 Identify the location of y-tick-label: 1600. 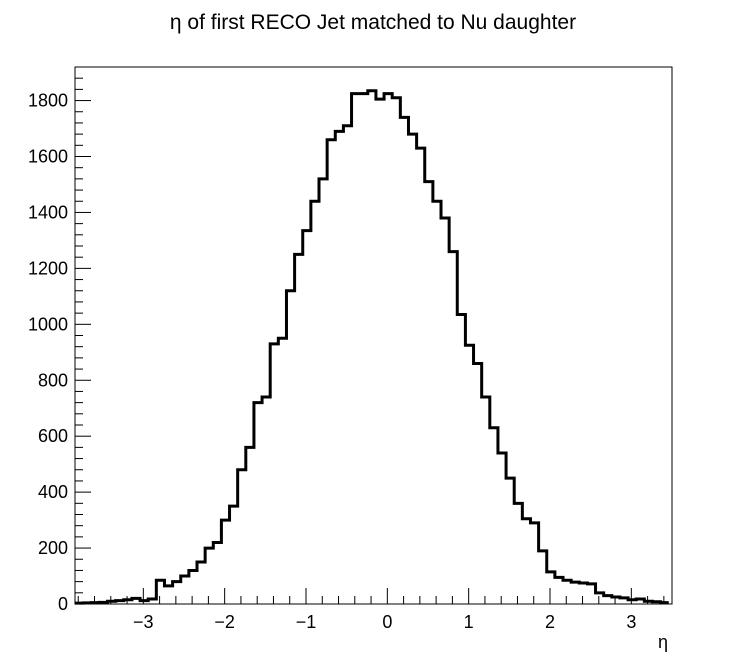
(48, 157).